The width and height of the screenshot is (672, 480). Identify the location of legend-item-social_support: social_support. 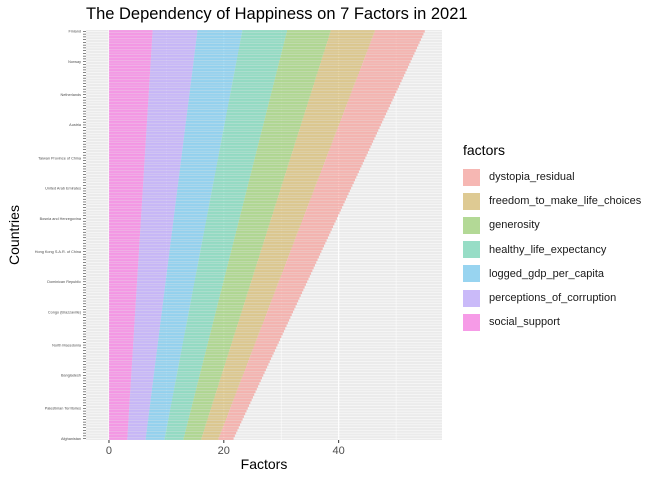
(552, 322).